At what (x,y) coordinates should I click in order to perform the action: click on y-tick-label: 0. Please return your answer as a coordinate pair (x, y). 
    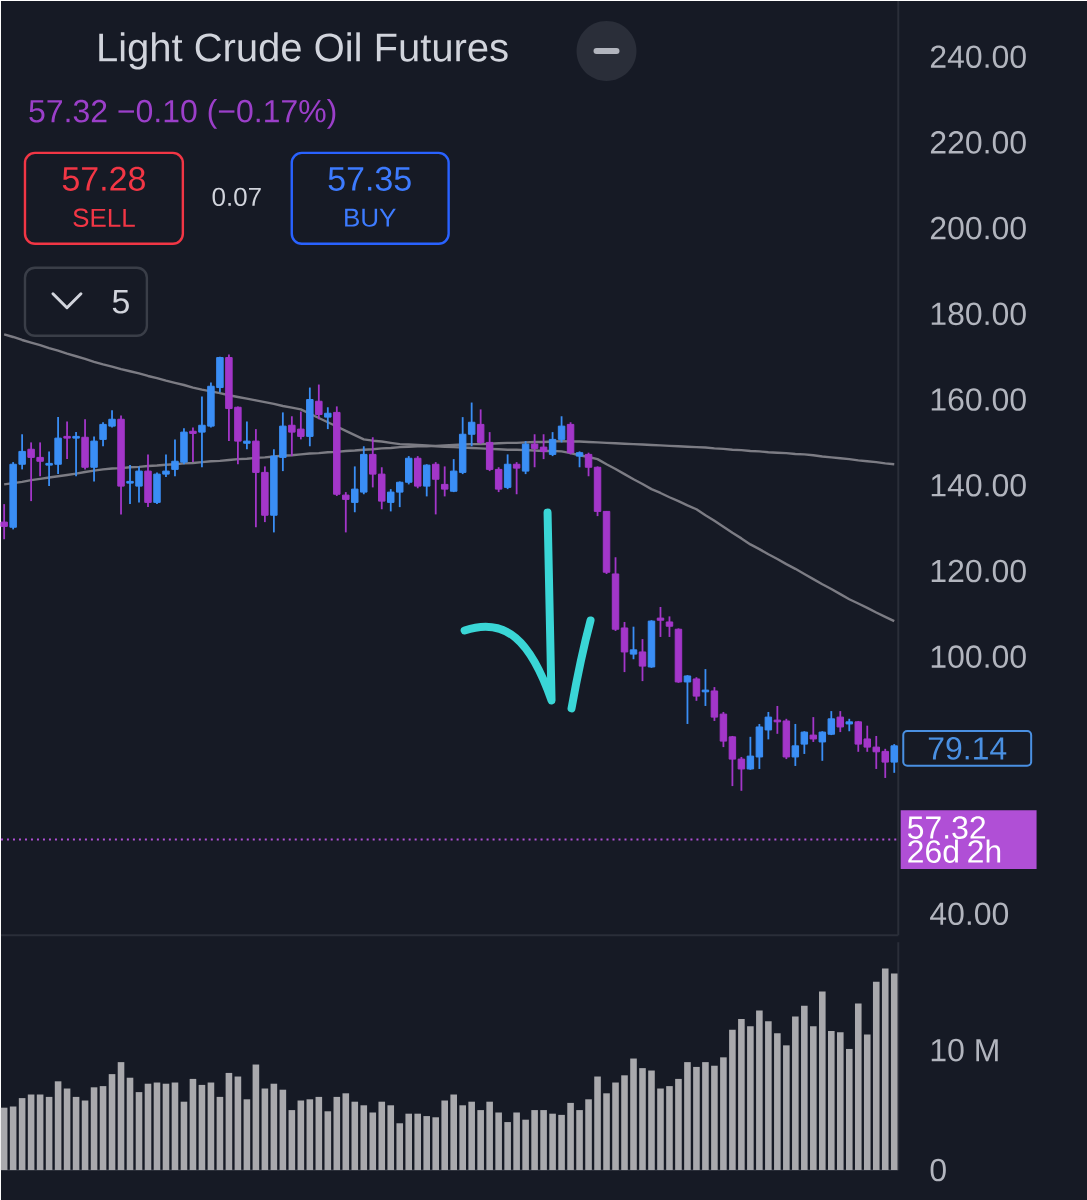
    Looking at the image, I should click on (938, 1170).